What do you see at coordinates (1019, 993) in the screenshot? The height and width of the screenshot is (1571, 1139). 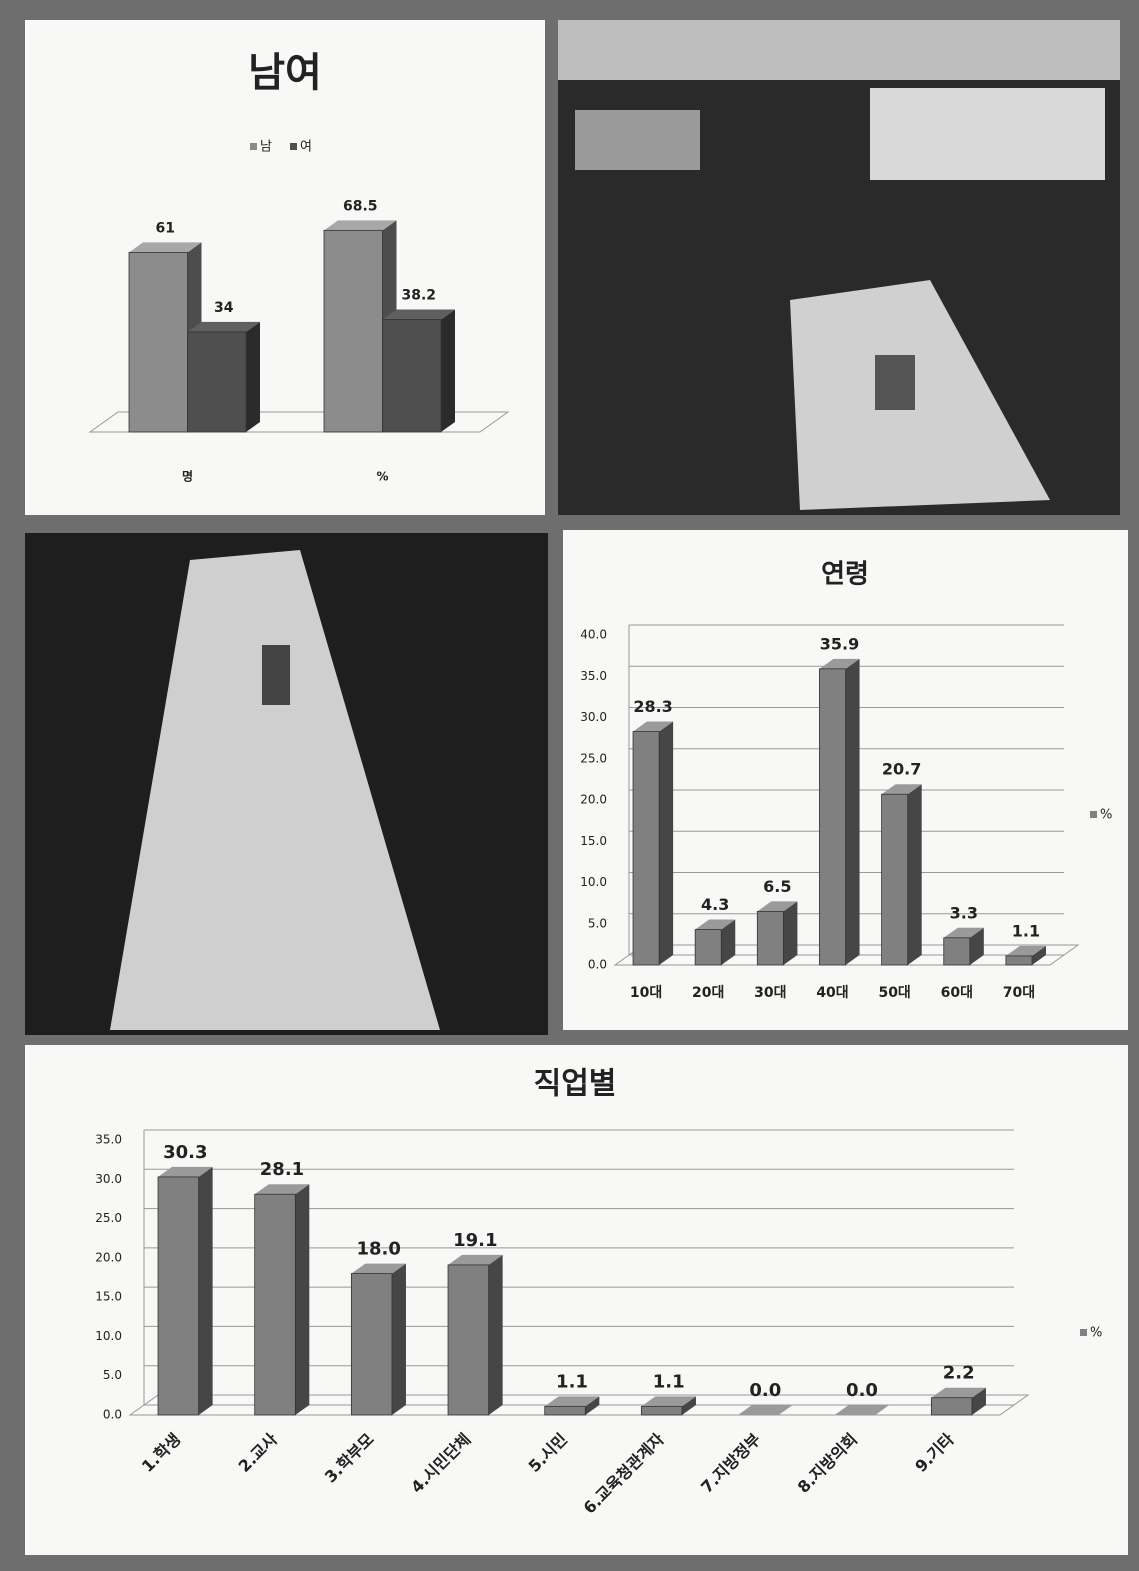 I see `x-tick-label: 70대` at bounding box center [1019, 993].